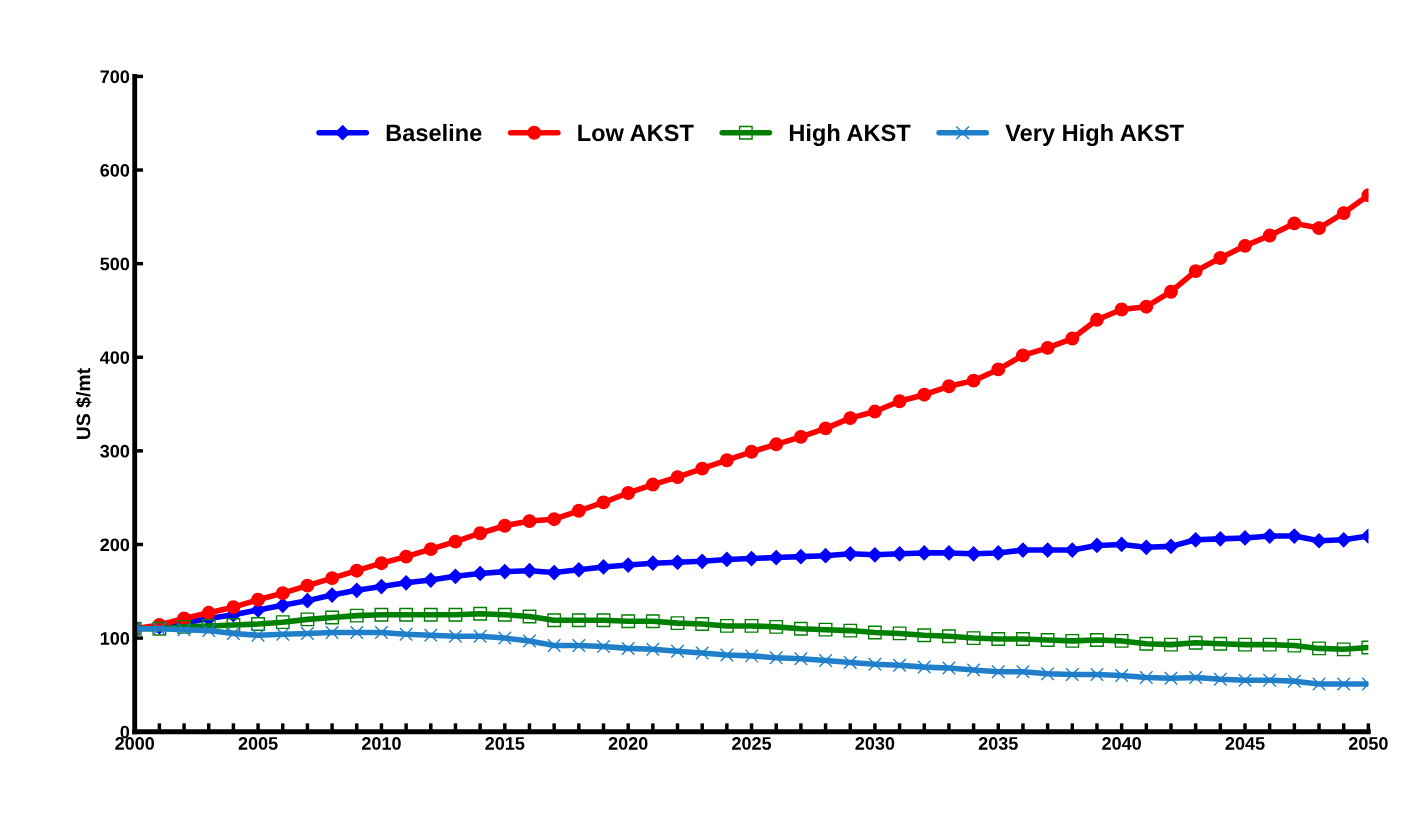 This screenshot has width=1418, height=813. Describe the element at coordinates (1245, 743) in the screenshot. I see `x-tick-label: 2045` at that location.